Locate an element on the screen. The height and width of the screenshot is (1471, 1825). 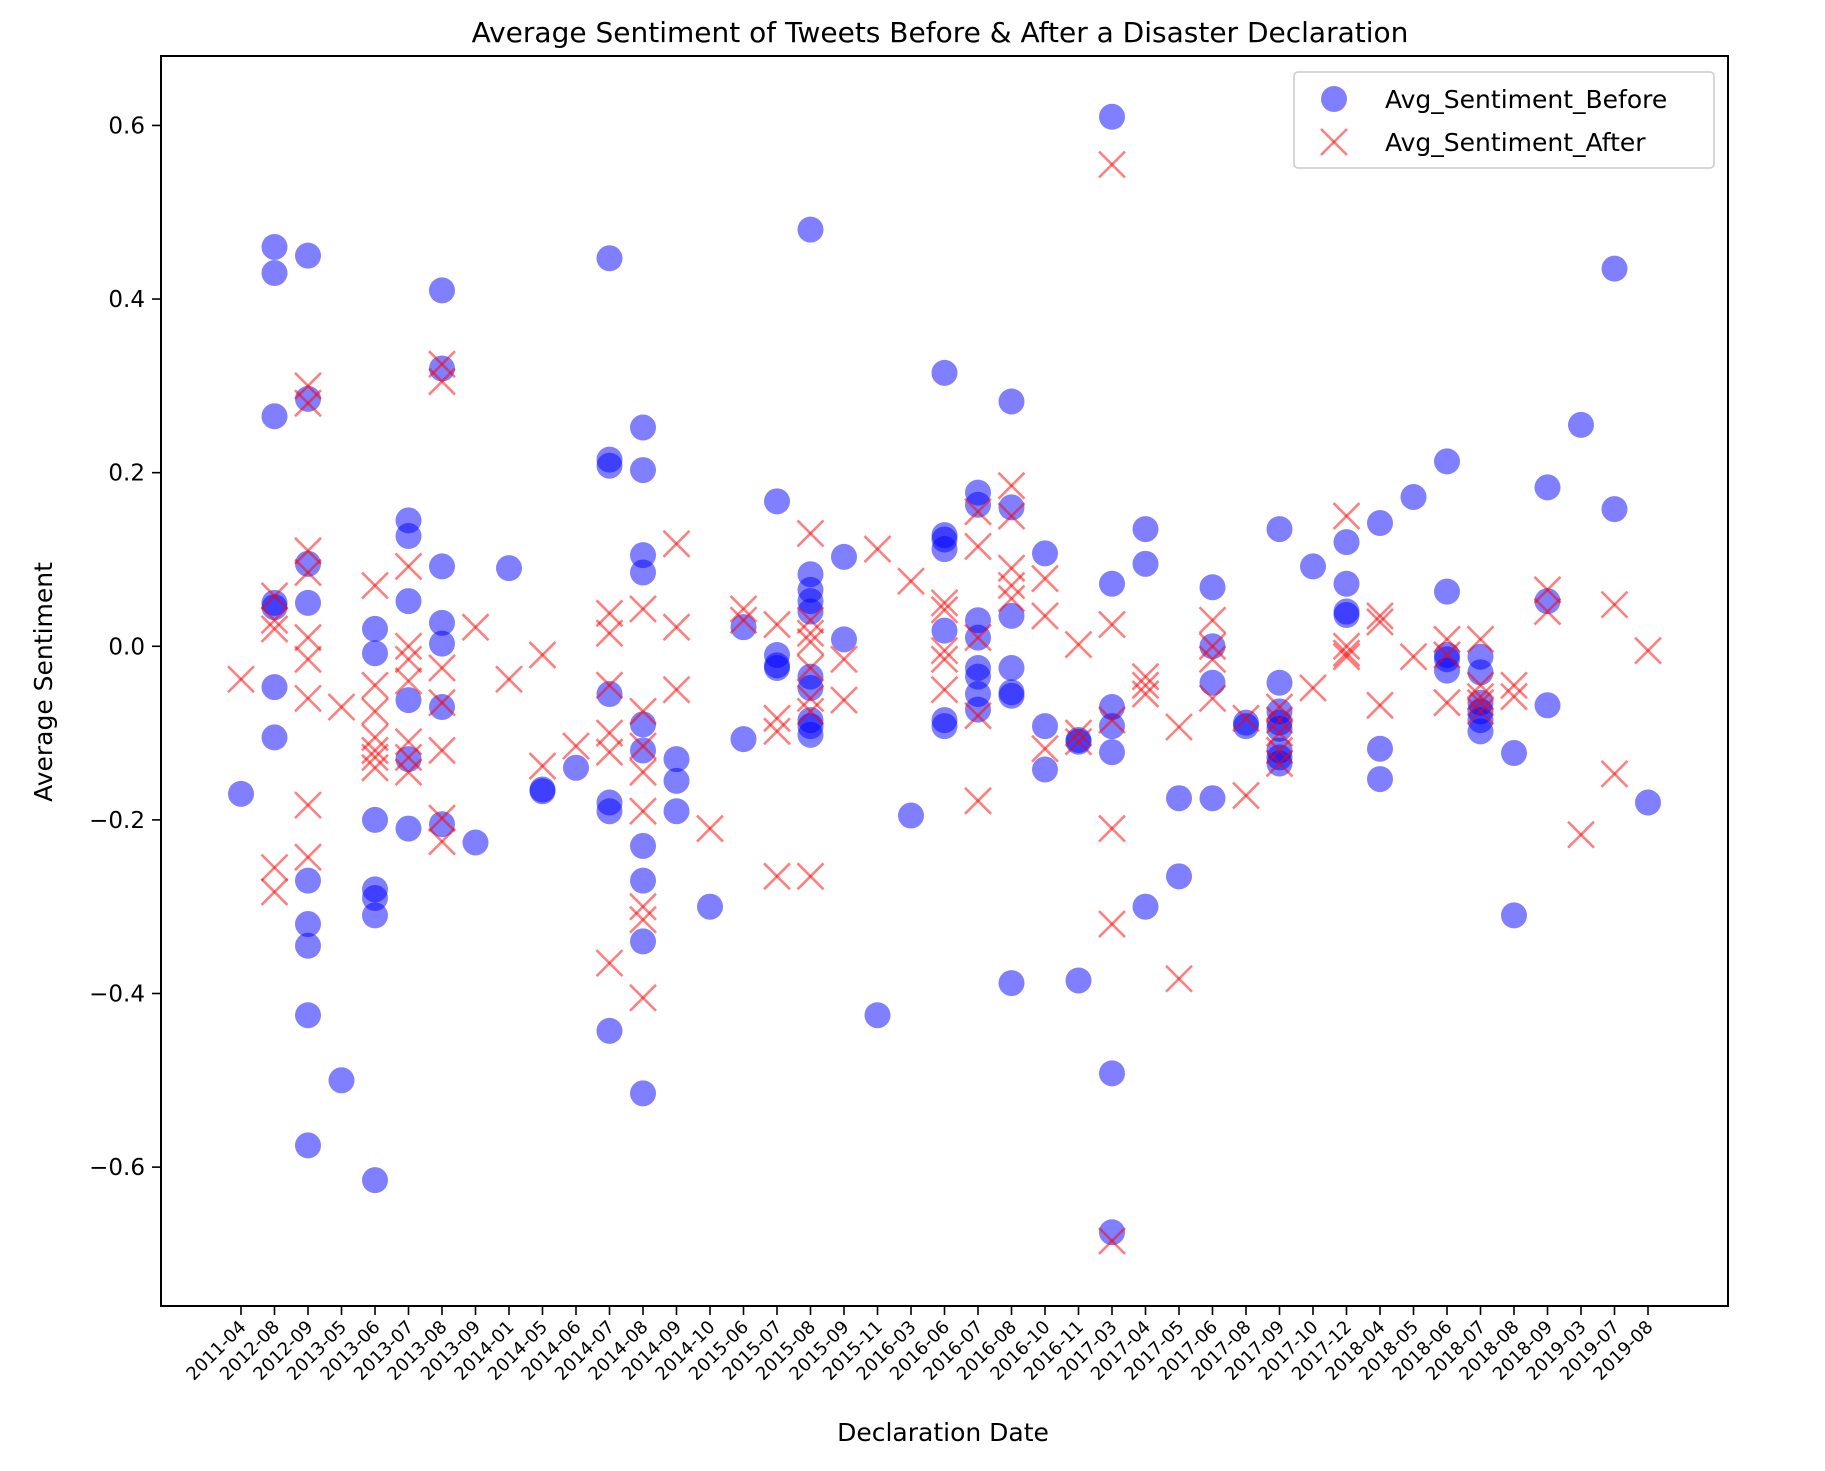
y-axis: −0.6 −0.4 −0.2 0.0 0.2 0.4 0.6 is located at coordinates (125, 647).